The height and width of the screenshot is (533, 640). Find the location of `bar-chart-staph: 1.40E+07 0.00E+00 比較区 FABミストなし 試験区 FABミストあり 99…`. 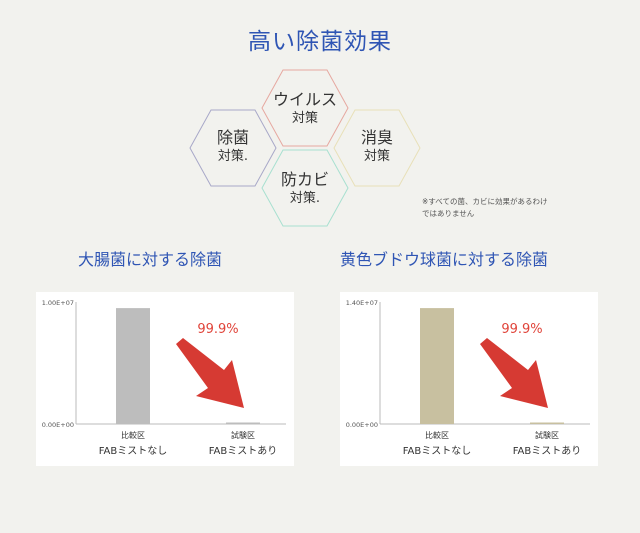

bar-chart-staph: 1.40E+07 0.00E+00 比較区 FABミストなし 試験区 FABミストあり 99… is located at coordinates (468, 378).